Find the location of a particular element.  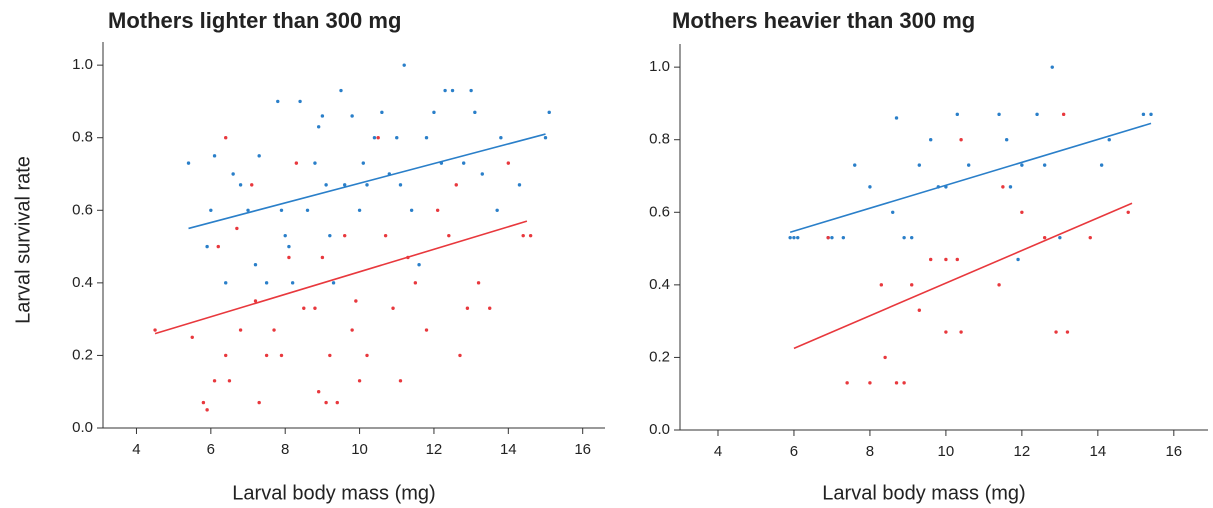

x-tick-label: 6 is located at coordinates (794, 451).